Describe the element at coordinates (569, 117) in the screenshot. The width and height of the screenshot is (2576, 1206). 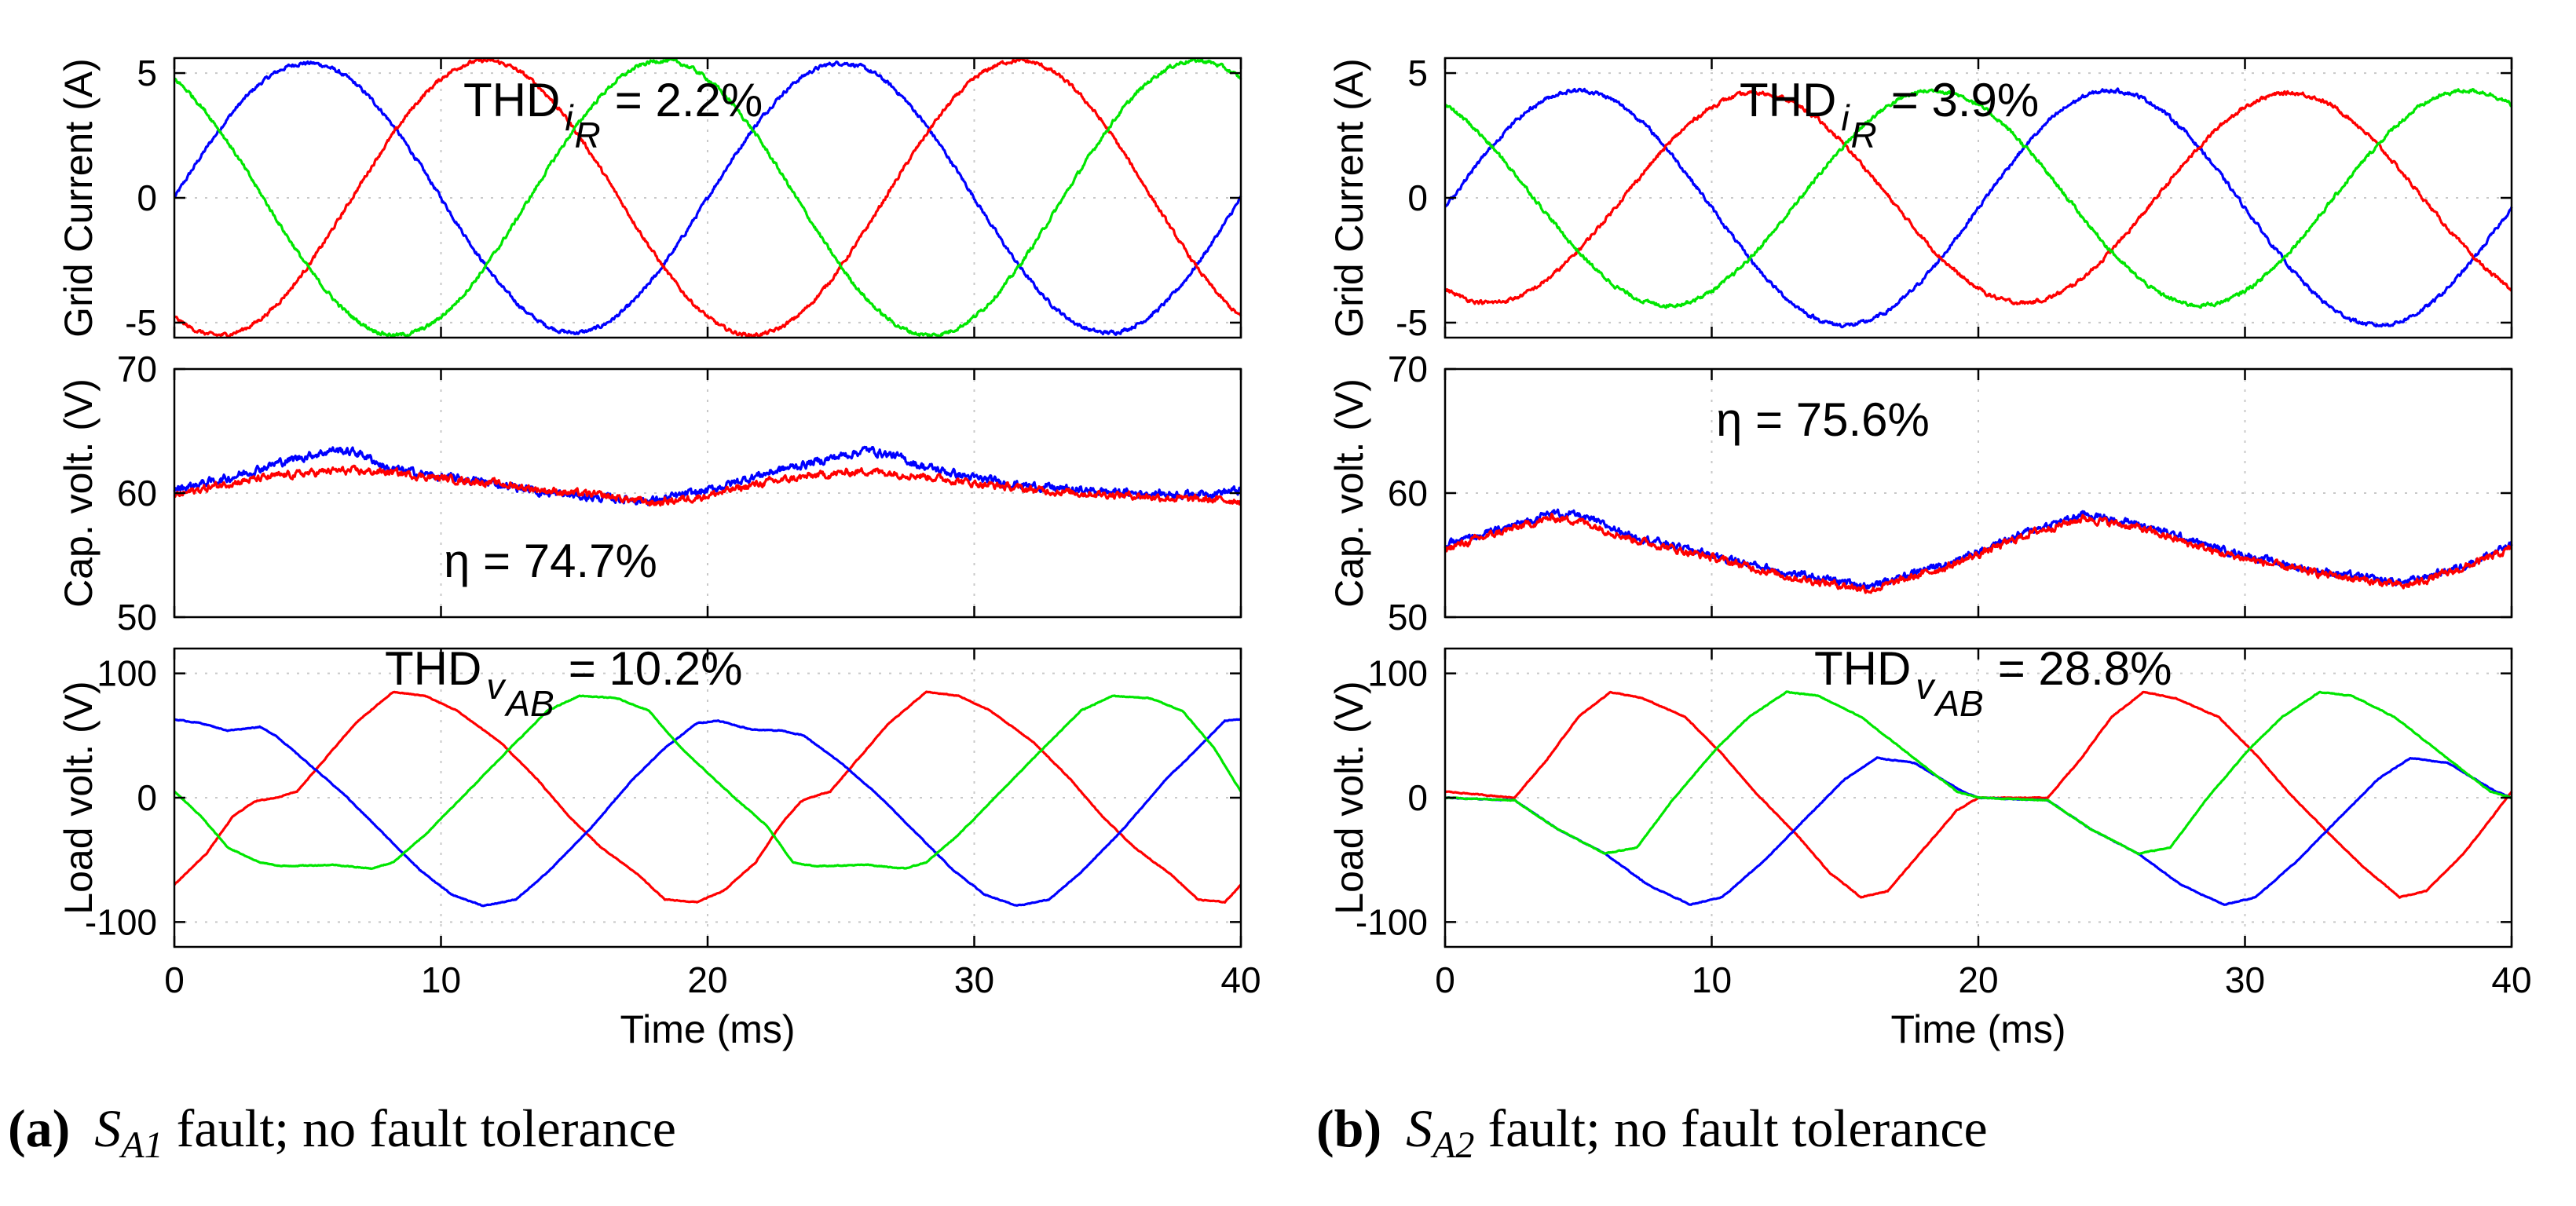
I see `annotation-sub-a-top: i` at that location.